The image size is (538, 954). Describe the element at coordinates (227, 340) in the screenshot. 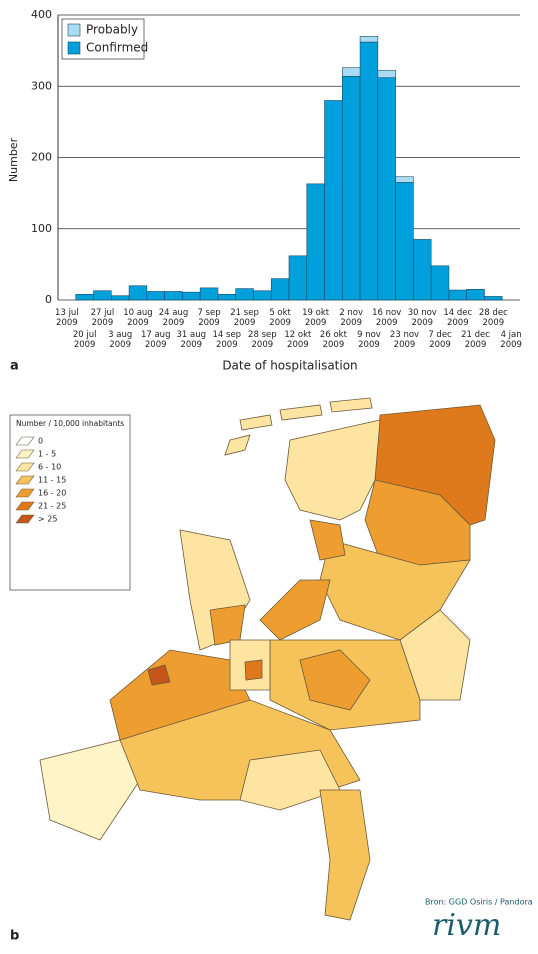

I see `x-tick-label: 14 sep 2009` at that location.